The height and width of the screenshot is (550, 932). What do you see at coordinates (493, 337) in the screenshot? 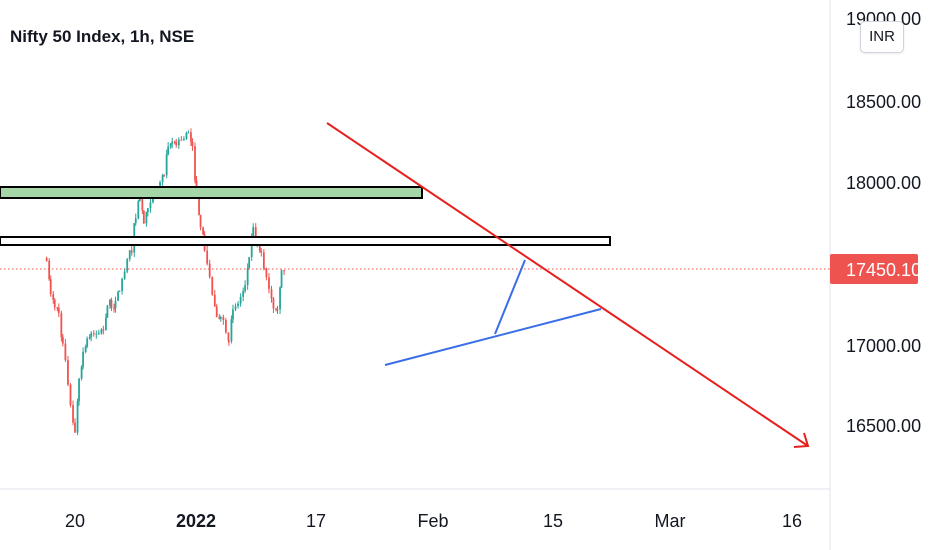
I see `blue-support-trendline` at bounding box center [493, 337].